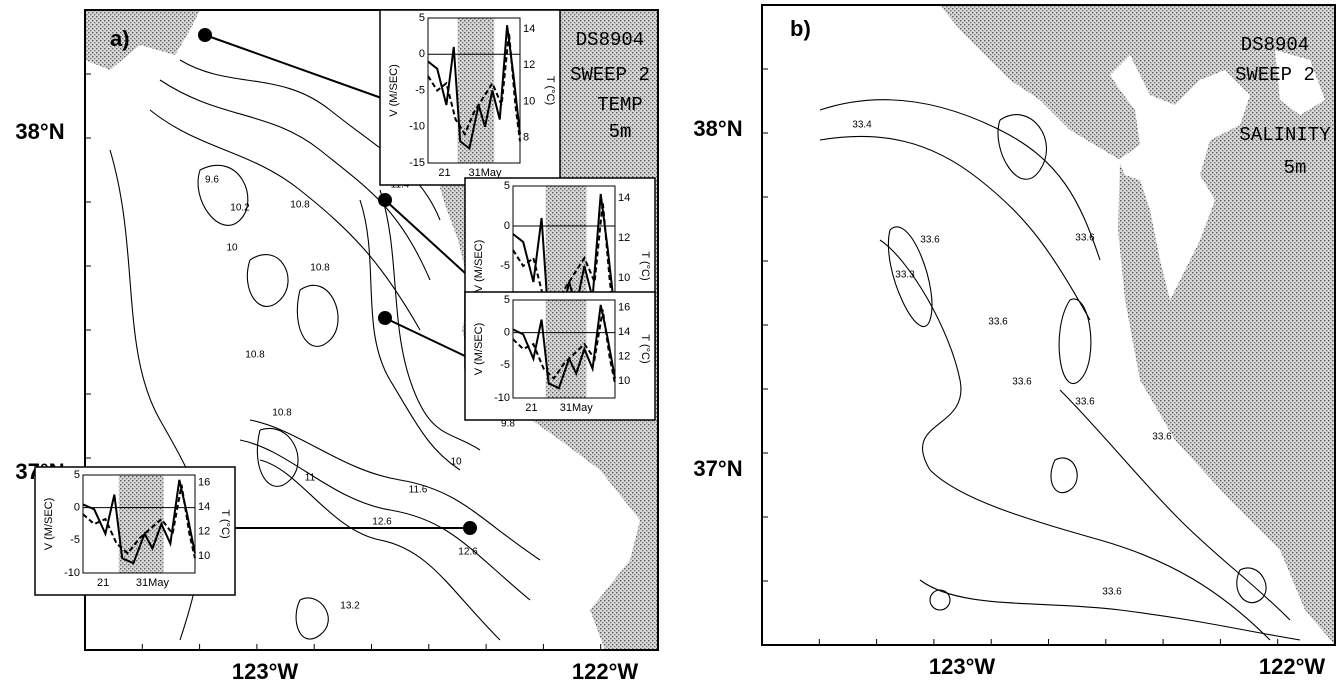  Describe the element at coordinates (526, 138) in the screenshot. I see `inset-right-tick: 8` at that location.